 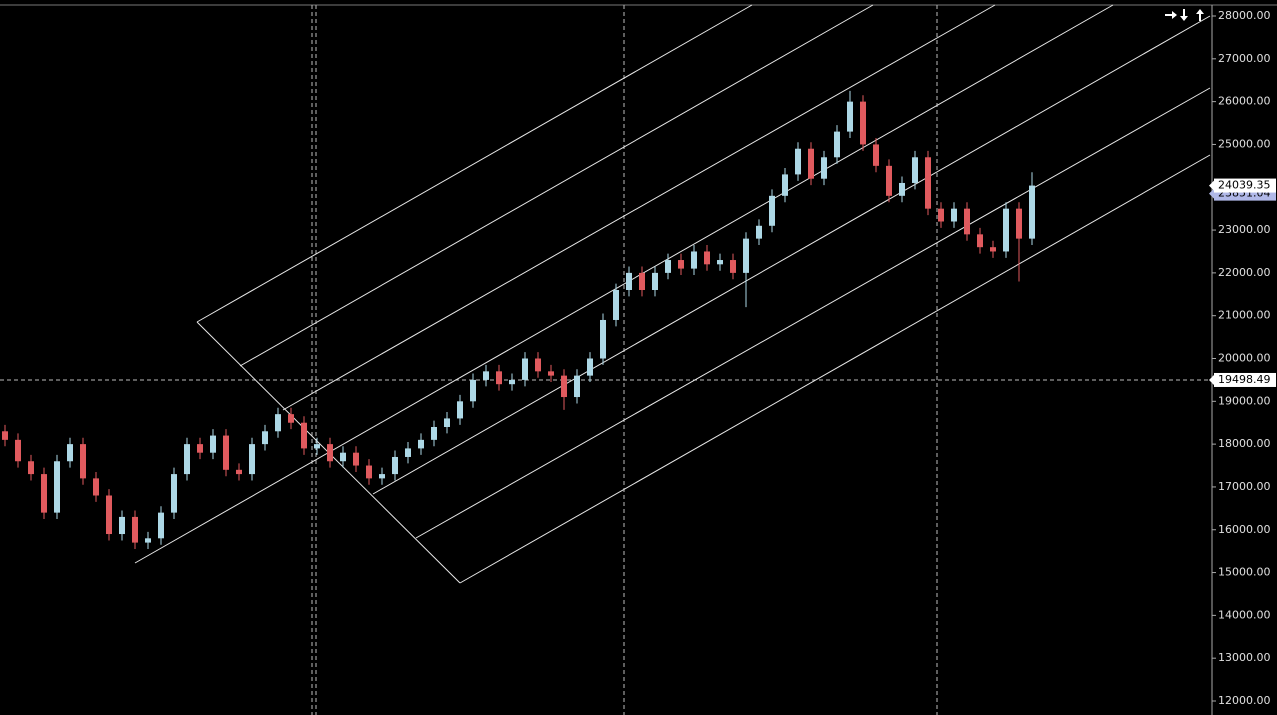 I want to click on chart-controls, so click(x=1184, y=15).